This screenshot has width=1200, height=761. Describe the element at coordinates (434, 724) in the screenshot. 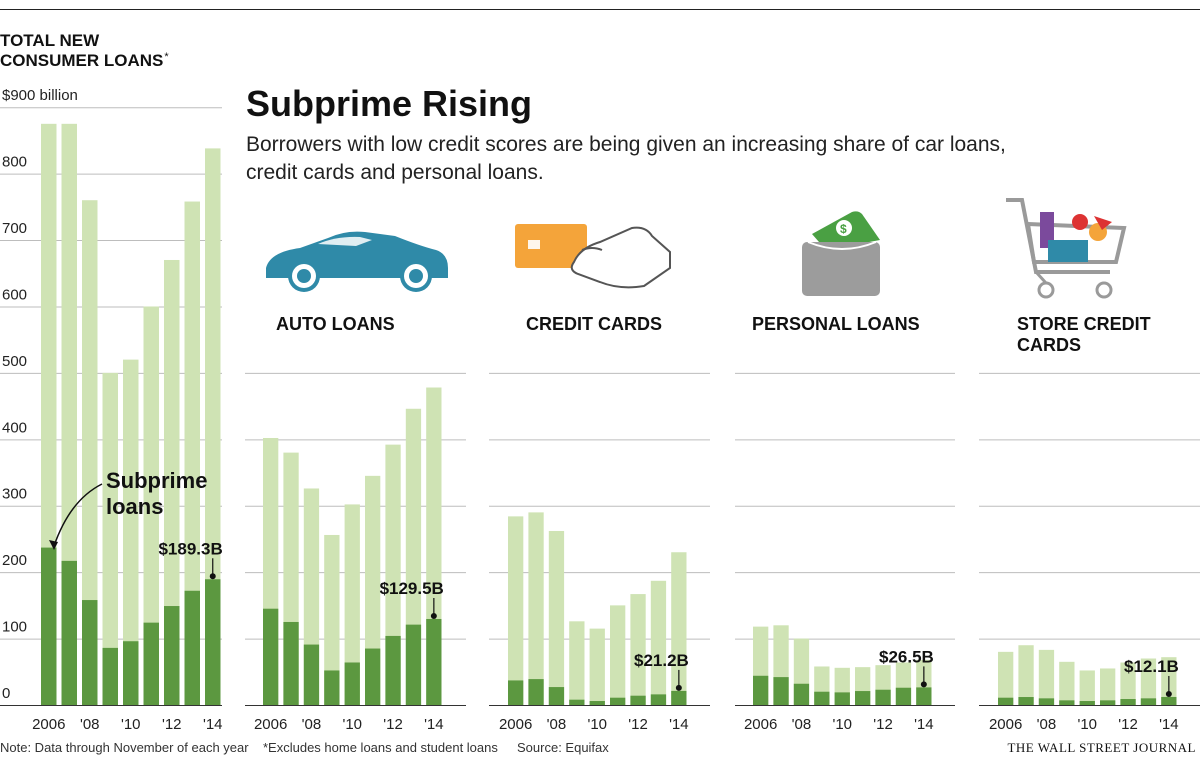

I see `auto-loans-x-tick: '14` at that location.